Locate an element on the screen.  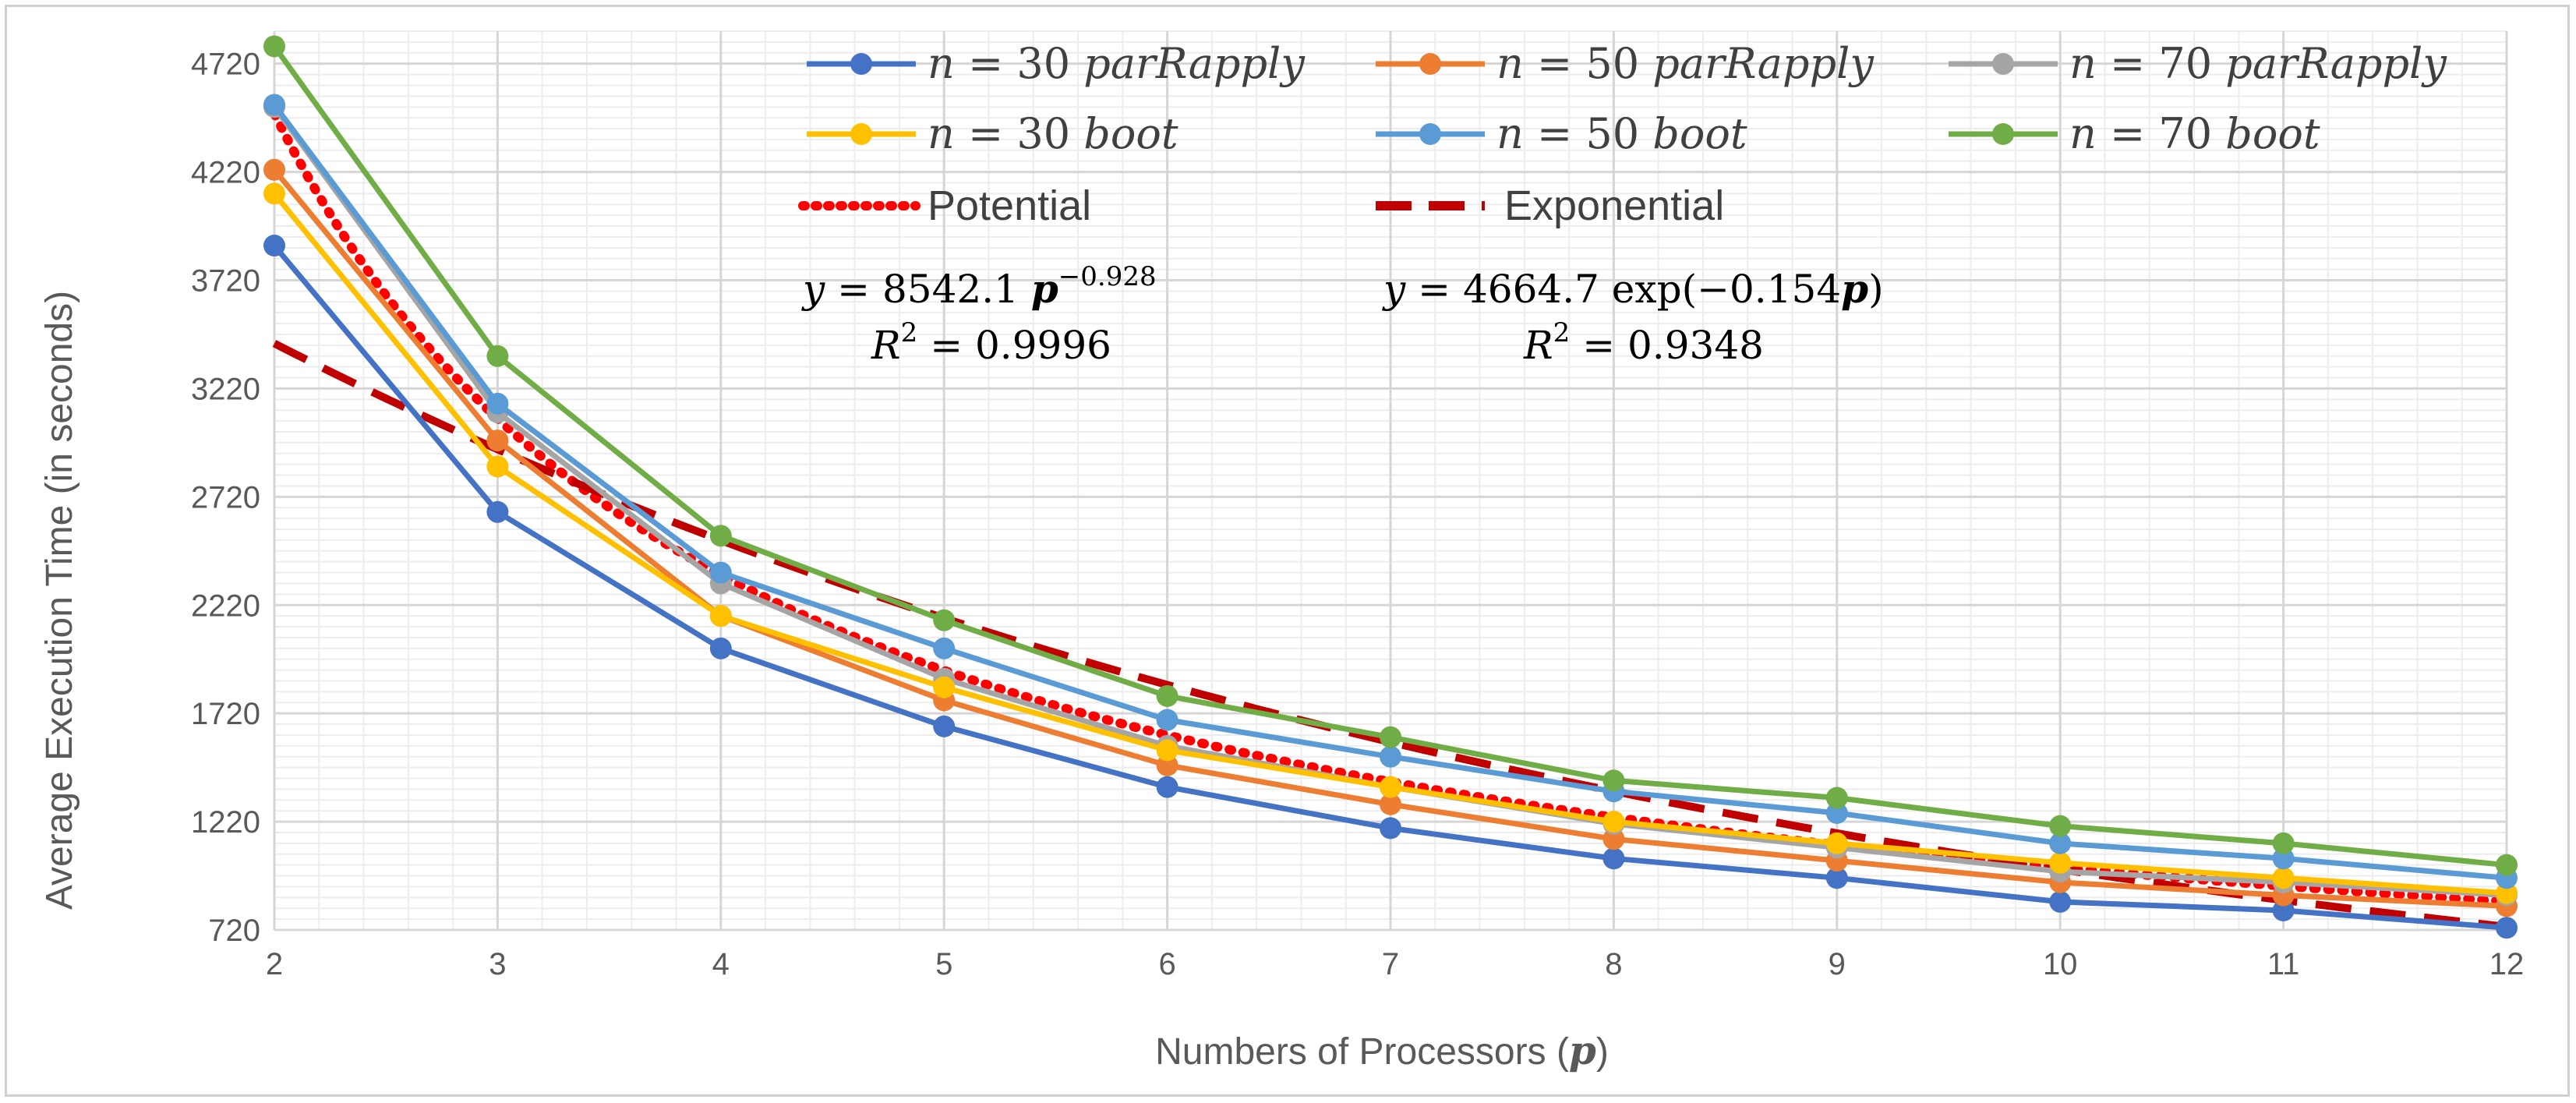
legend-item-exponential: Exponential is located at coordinates (1550, 205).